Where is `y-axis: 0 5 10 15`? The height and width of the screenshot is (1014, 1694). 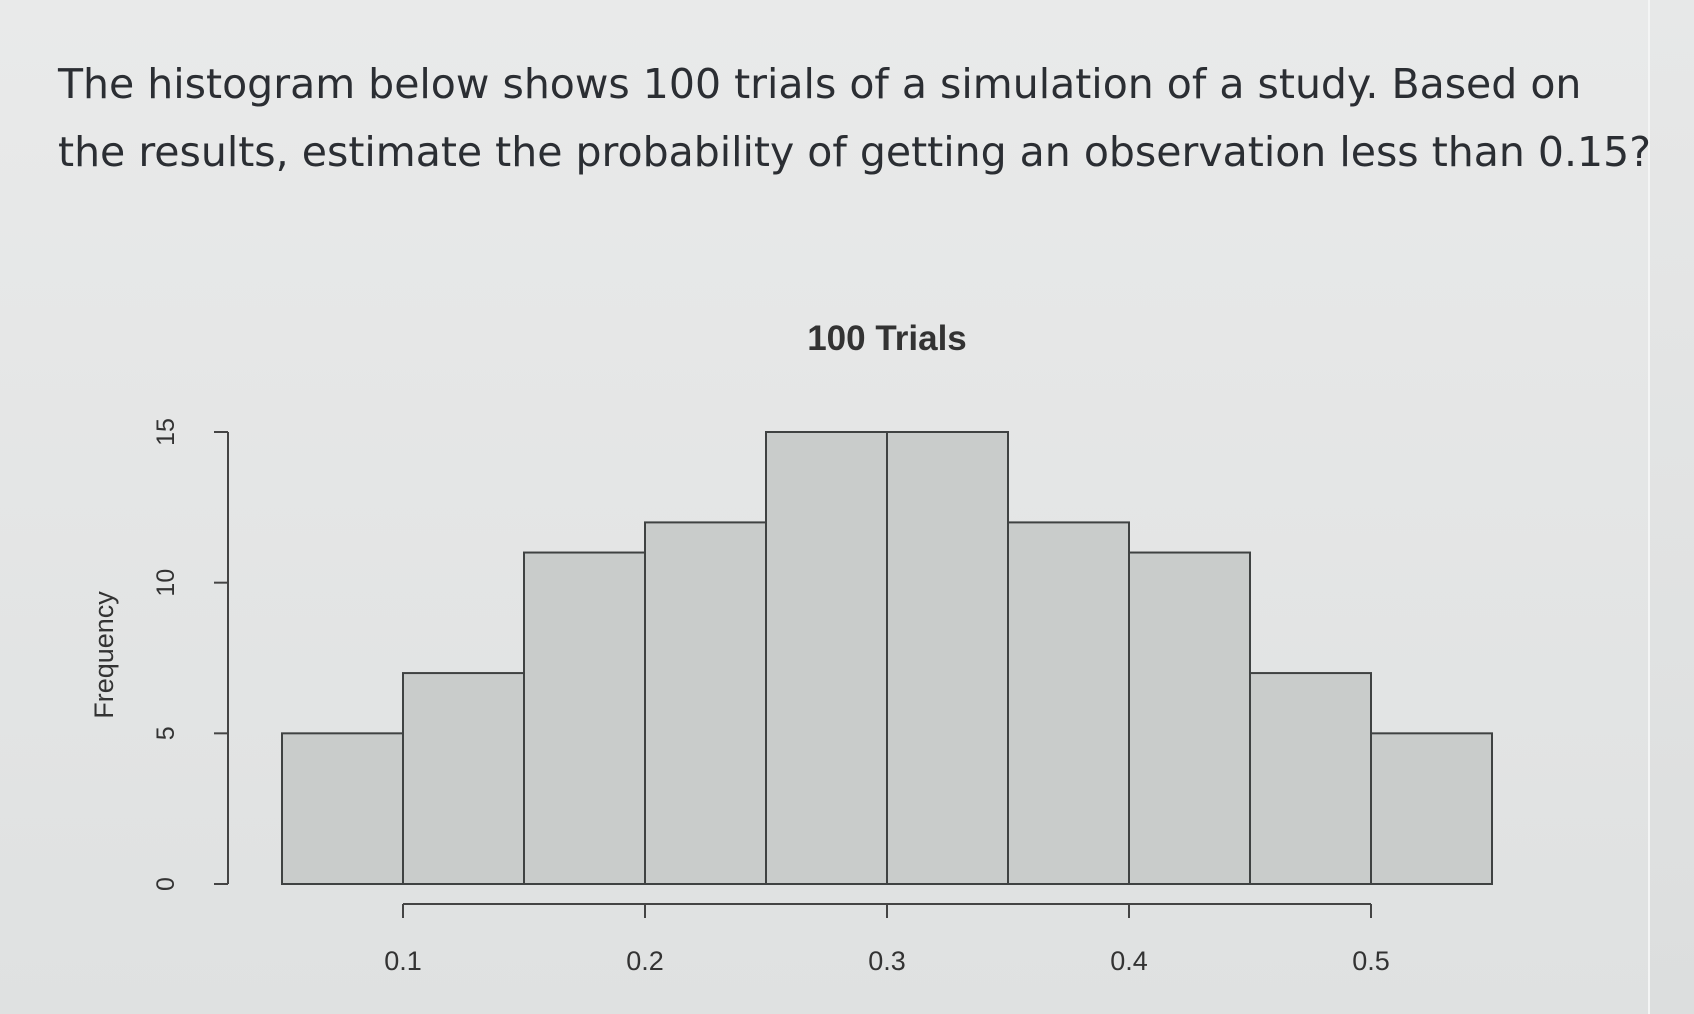 y-axis: 0 5 10 15 is located at coordinates (190, 654).